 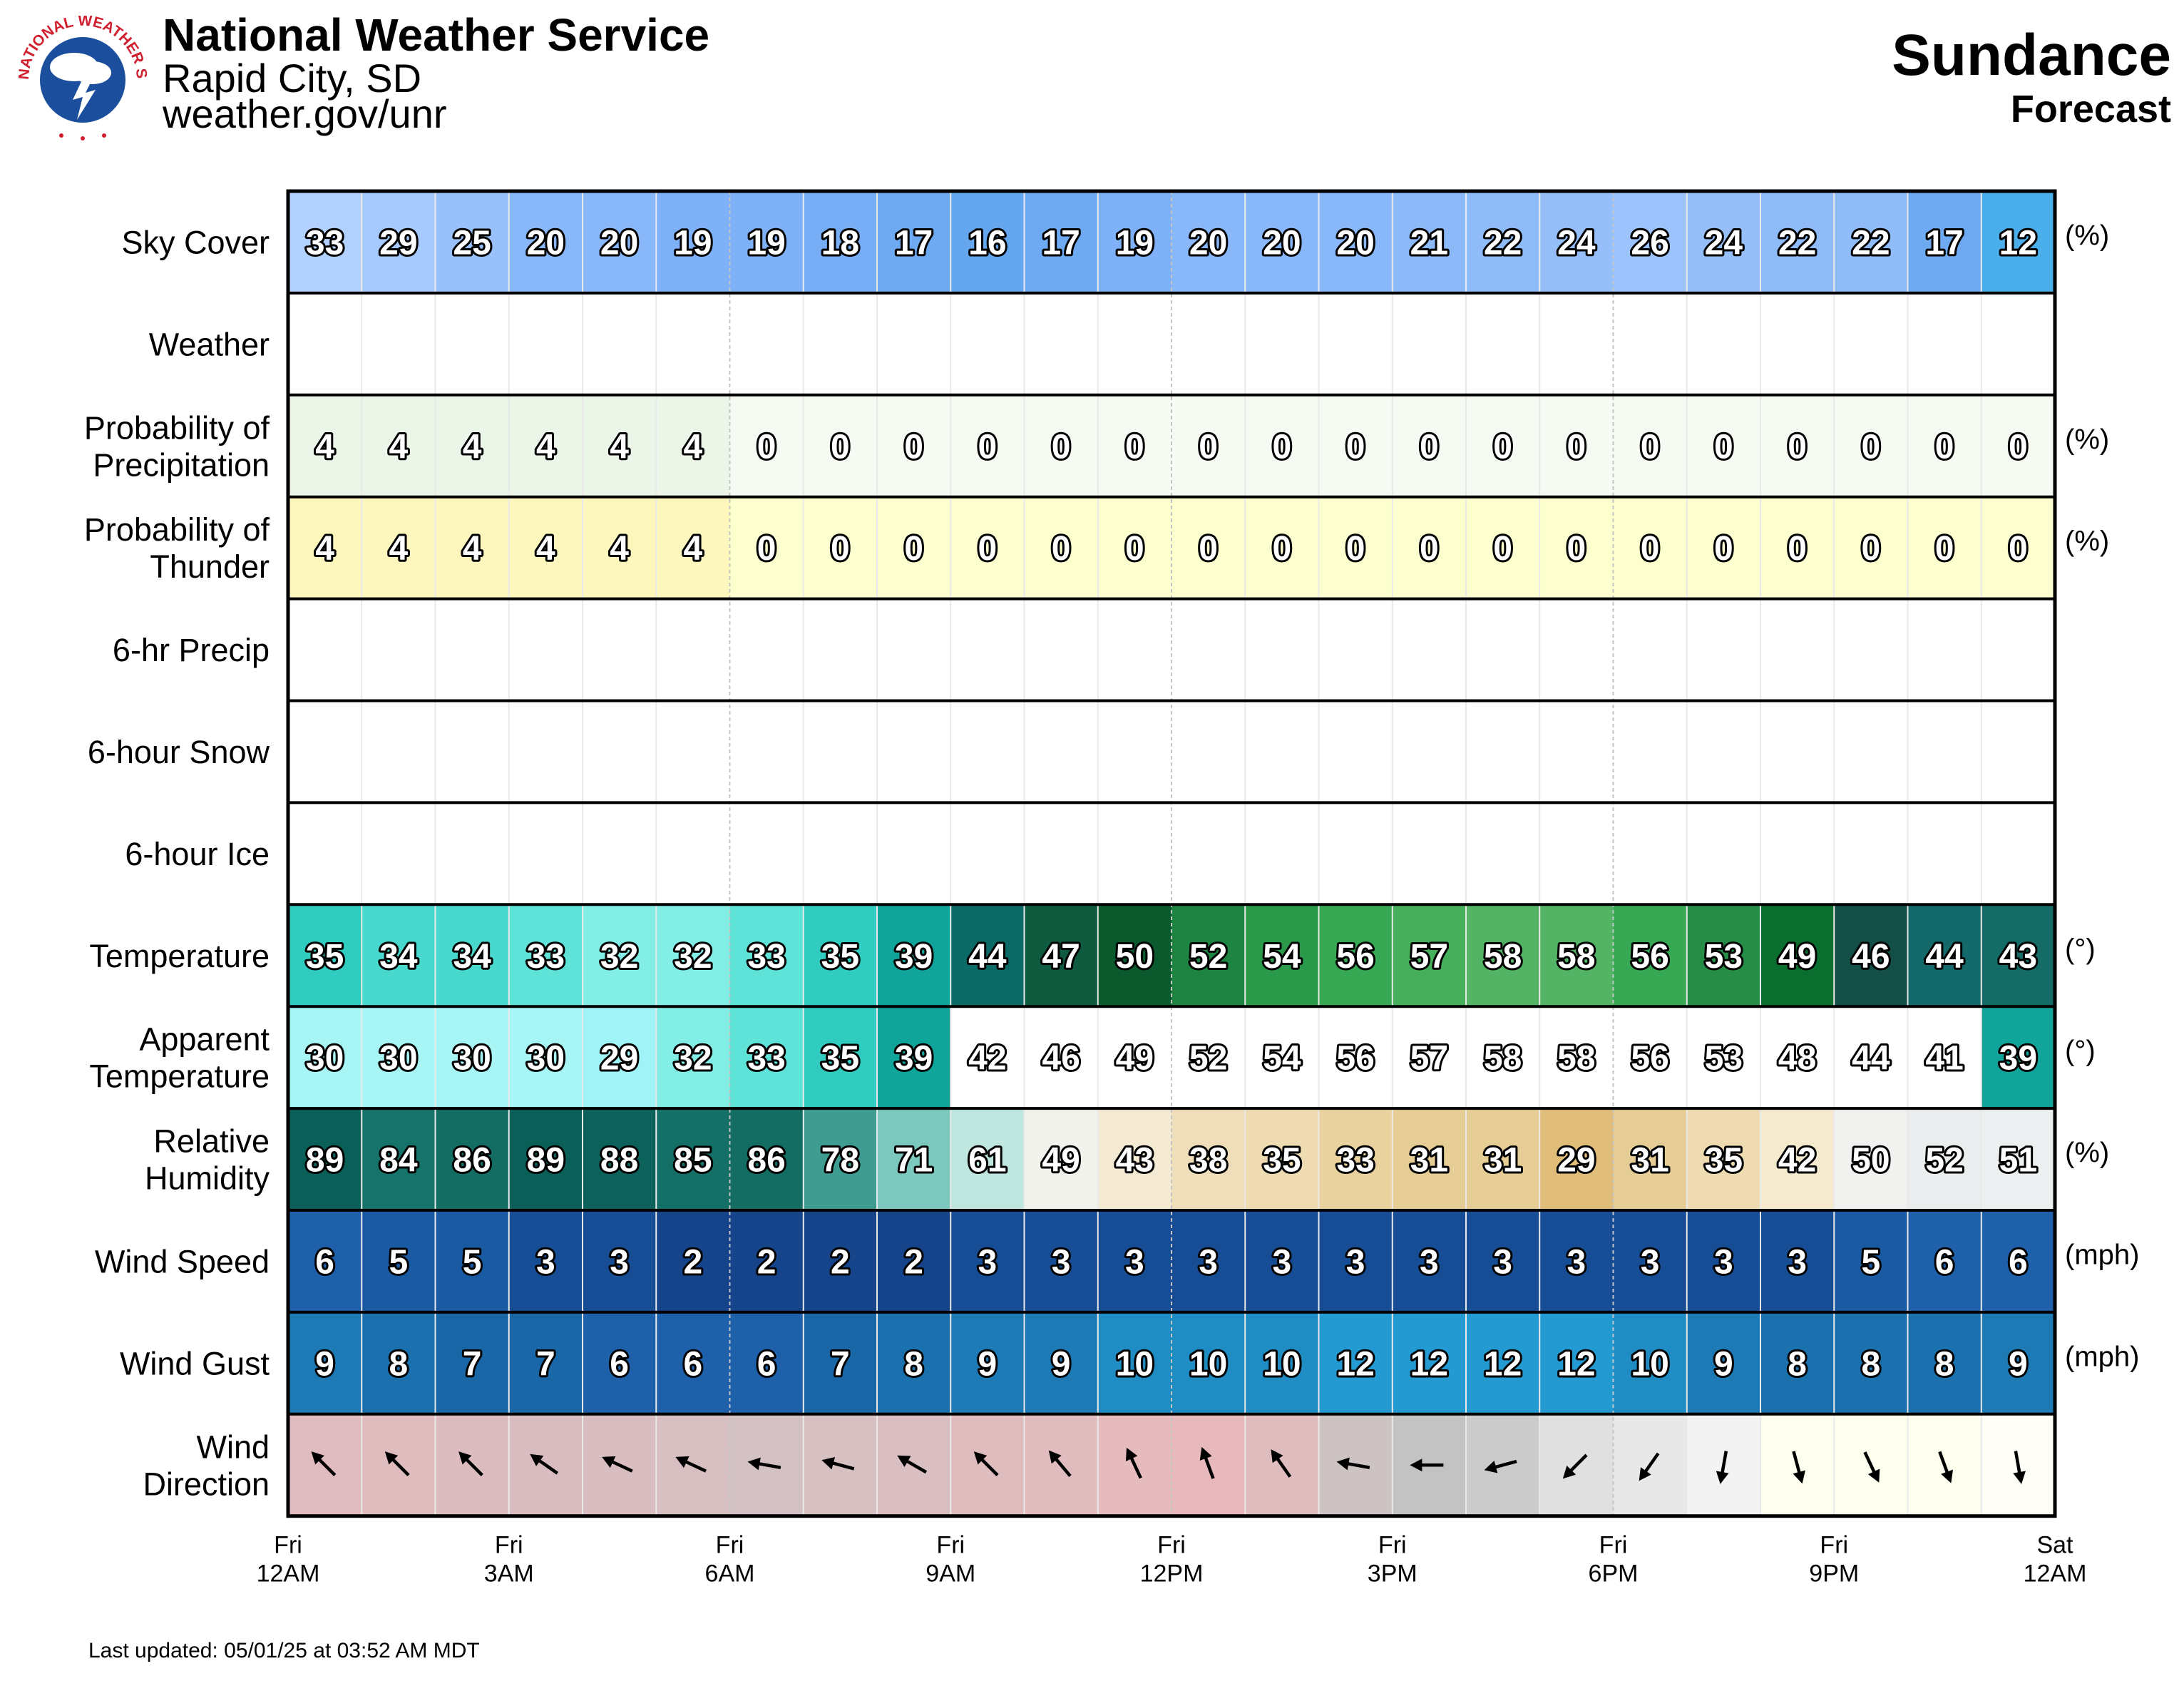 I want to click on apparent-temperature-value: 46, so click(x=1061, y=1059).